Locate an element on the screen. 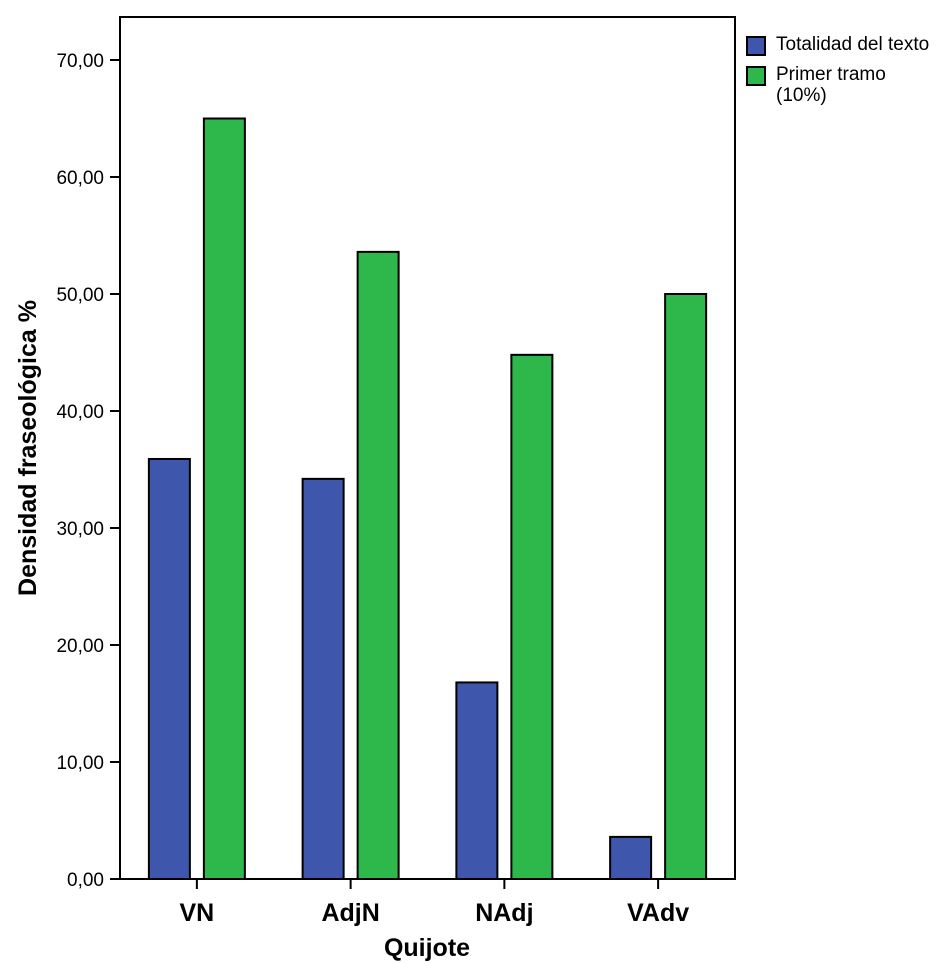 The image size is (950, 963). legend-swatch-totalidad is located at coordinates (756, 46).